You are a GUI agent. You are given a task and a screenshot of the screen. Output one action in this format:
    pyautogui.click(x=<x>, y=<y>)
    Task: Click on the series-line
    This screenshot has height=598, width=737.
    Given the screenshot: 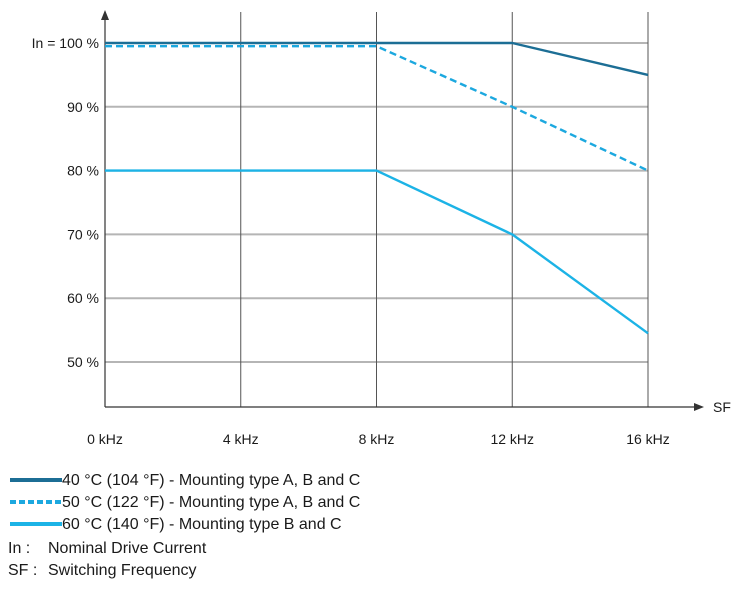 What is the action you would take?
    pyautogui.click(x=377, y=59)
    